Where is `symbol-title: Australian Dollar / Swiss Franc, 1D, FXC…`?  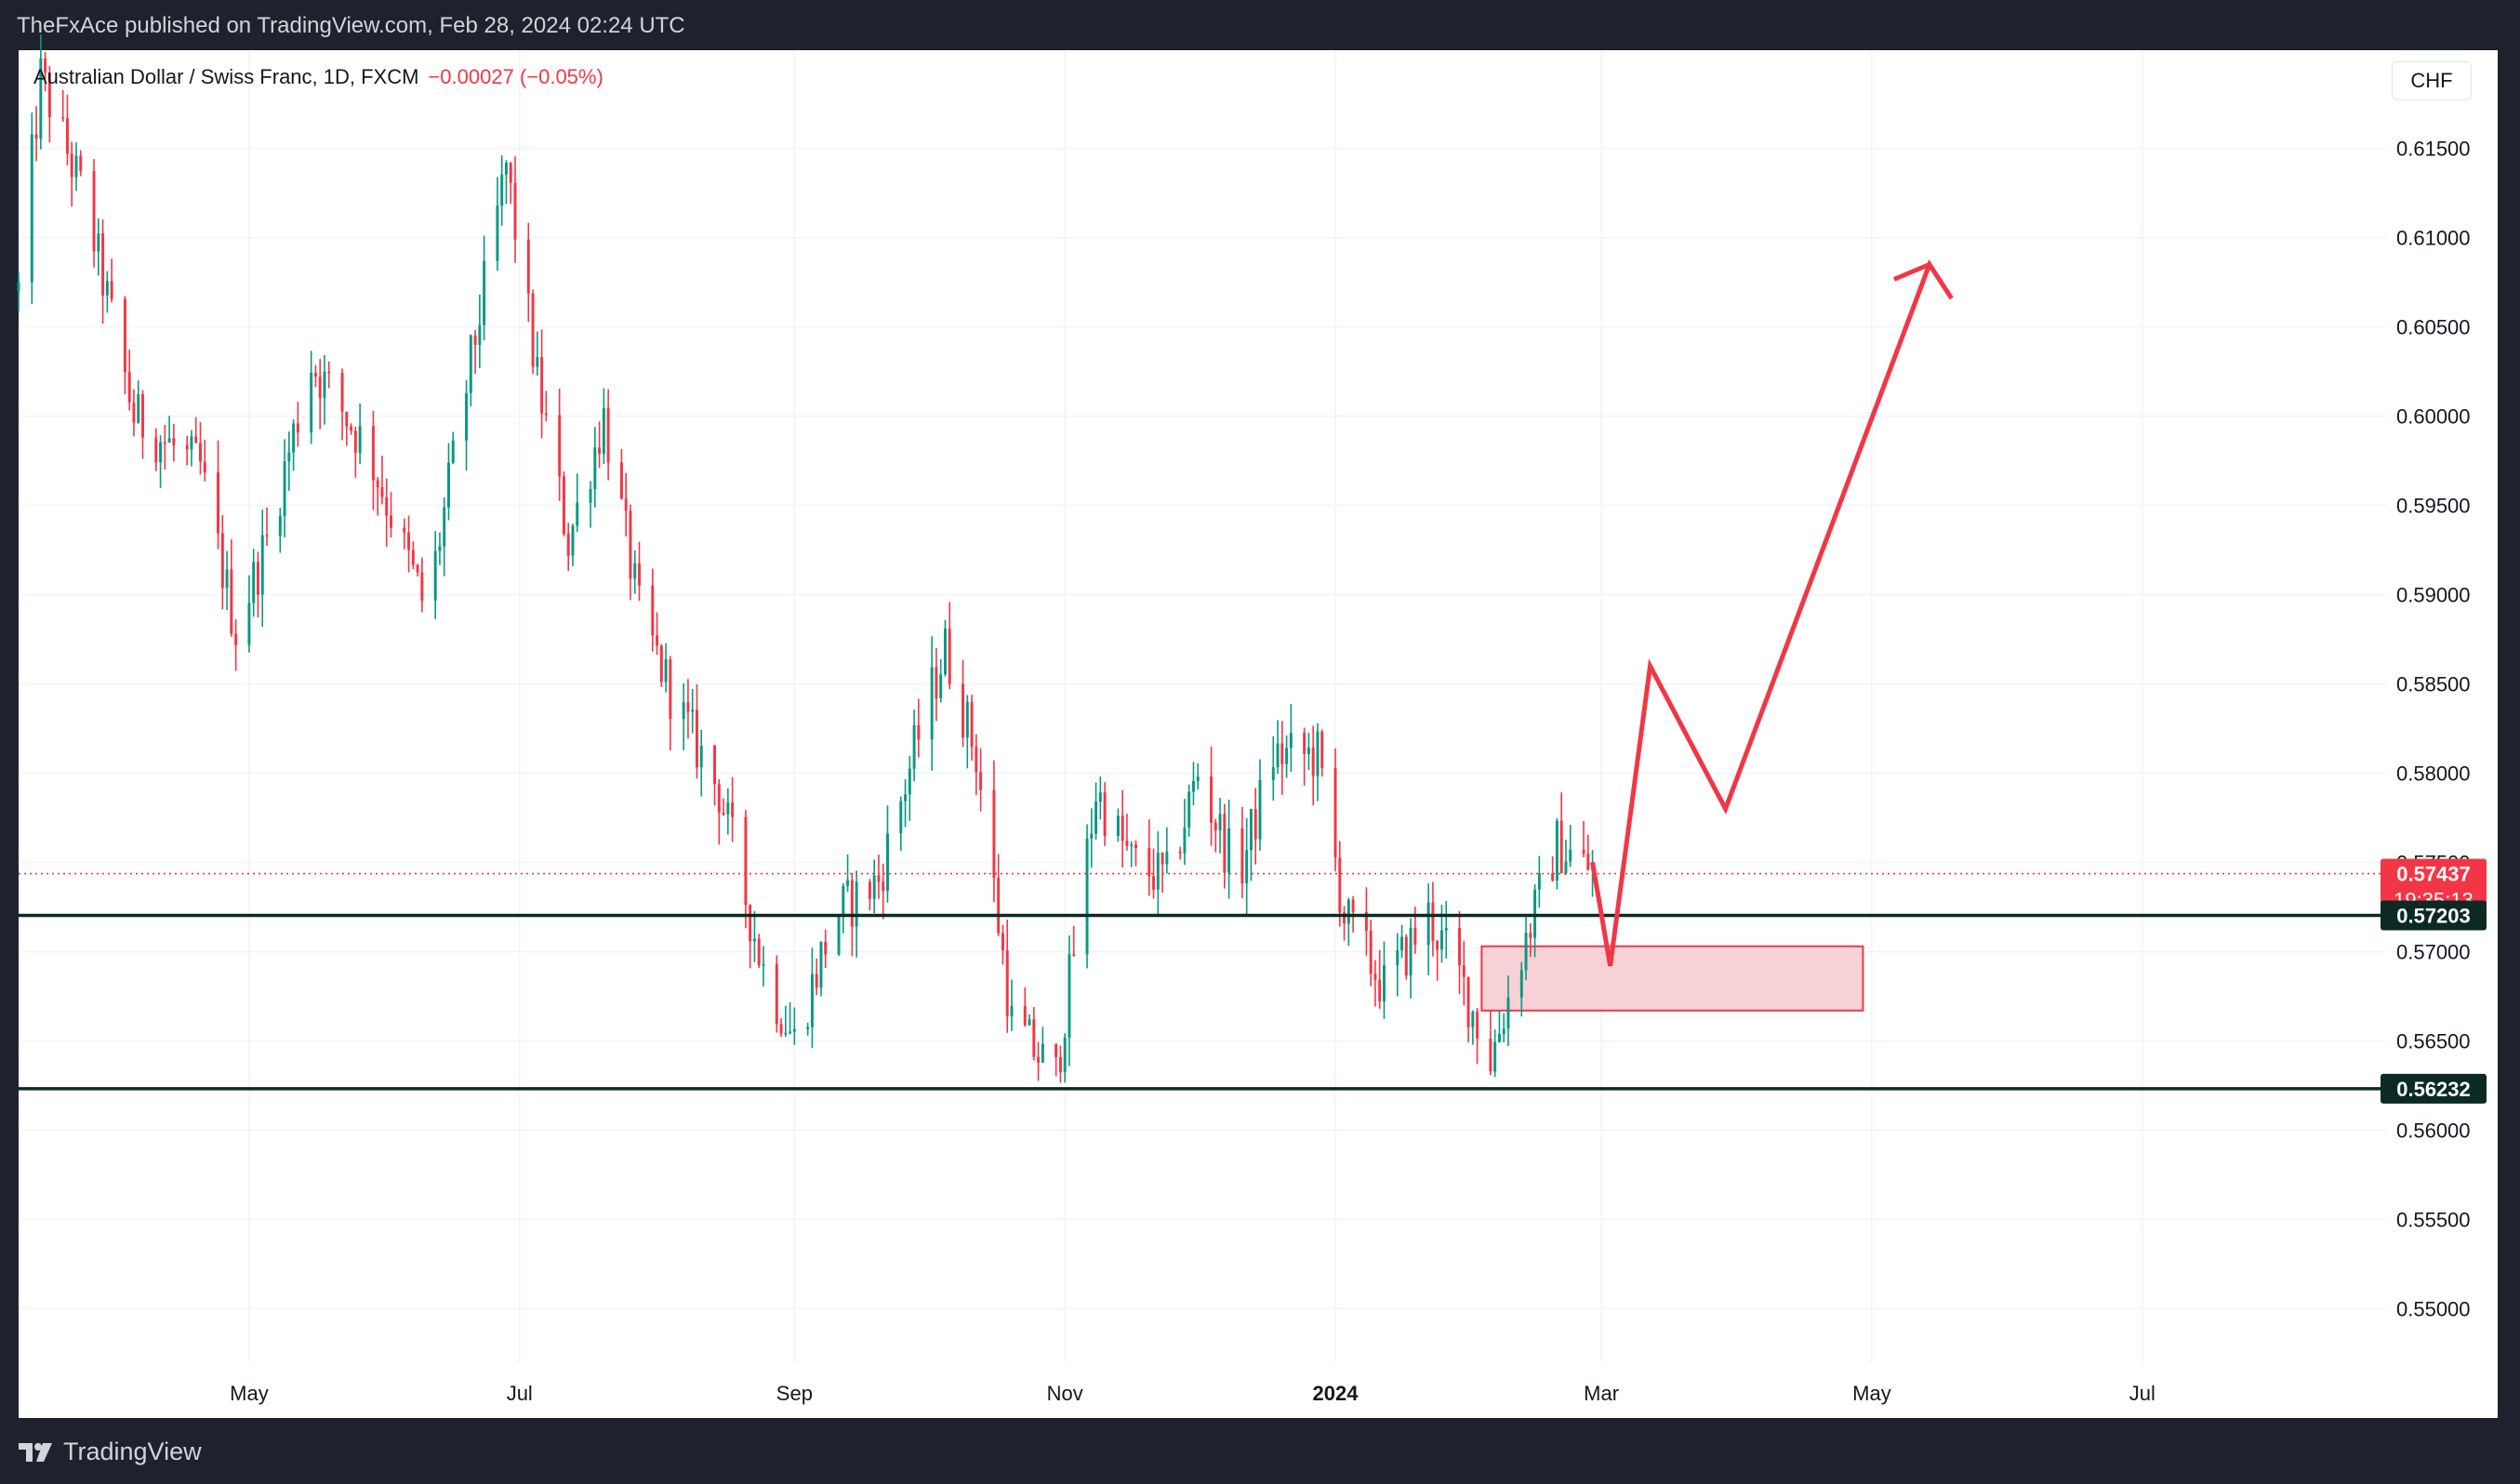
symbol-title: Australian Dollar / Swiss Franc, 1D, FXC… is located at coordinates (226, 76).